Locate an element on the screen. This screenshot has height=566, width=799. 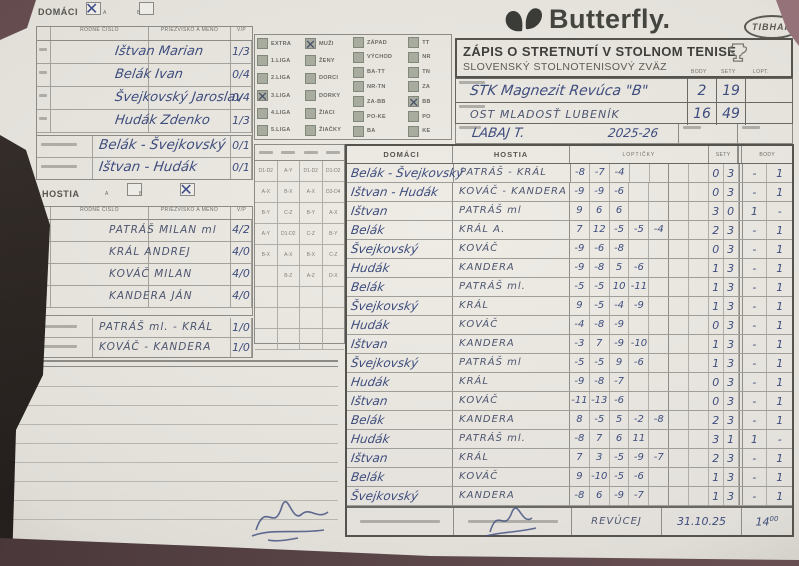
set-score-cell: -11 is located at coordinates (639, 287).